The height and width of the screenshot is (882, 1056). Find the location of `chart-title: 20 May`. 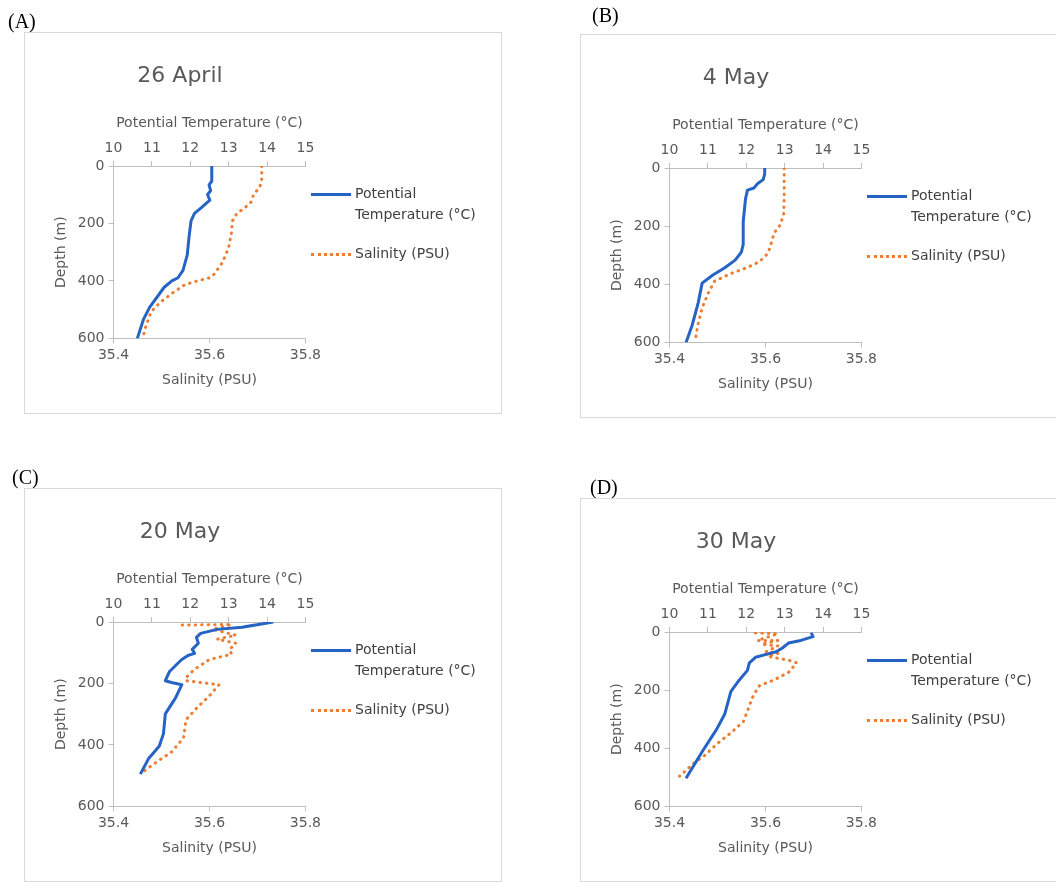

chart-title: 20 May is located at coordinates (180, 530).